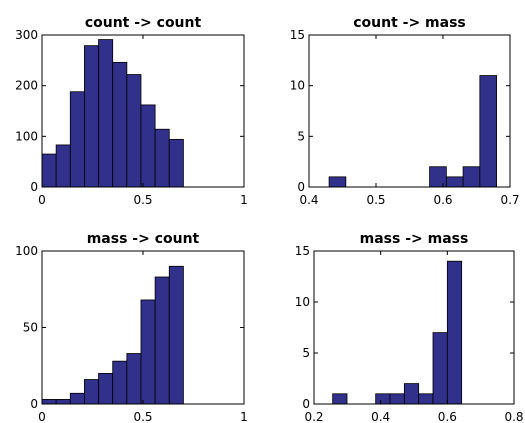 The image size is (525, 423). What do you see at coordinates (409, 23) in the screenshot?
I see `subplot-title: count -> mass` at bounding box center [409, 23].